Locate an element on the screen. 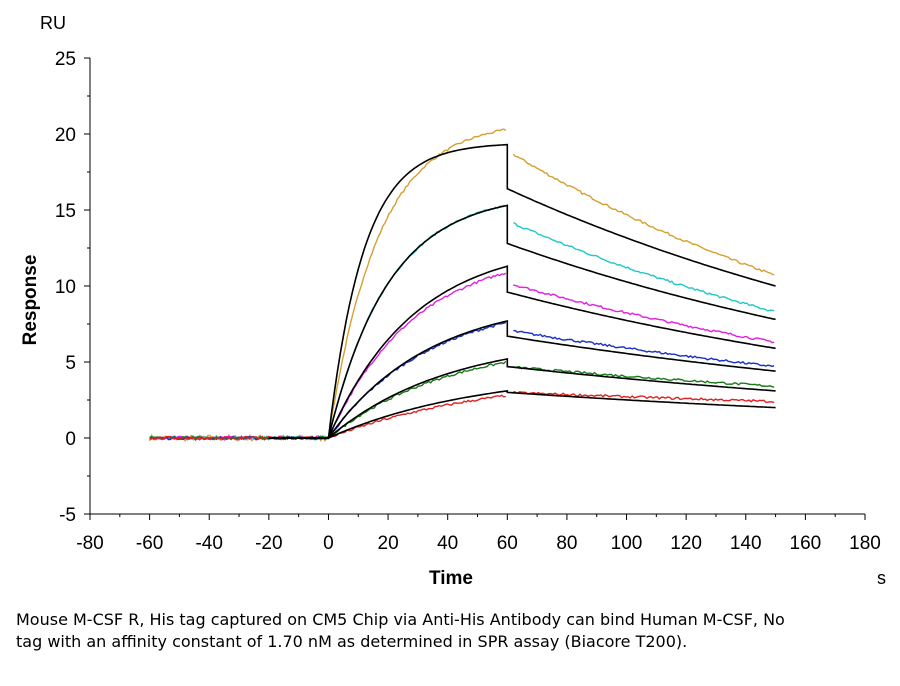 This screenshot has width=900, height=686. x-tick-label: 20 is located at coordinates (388, 543).